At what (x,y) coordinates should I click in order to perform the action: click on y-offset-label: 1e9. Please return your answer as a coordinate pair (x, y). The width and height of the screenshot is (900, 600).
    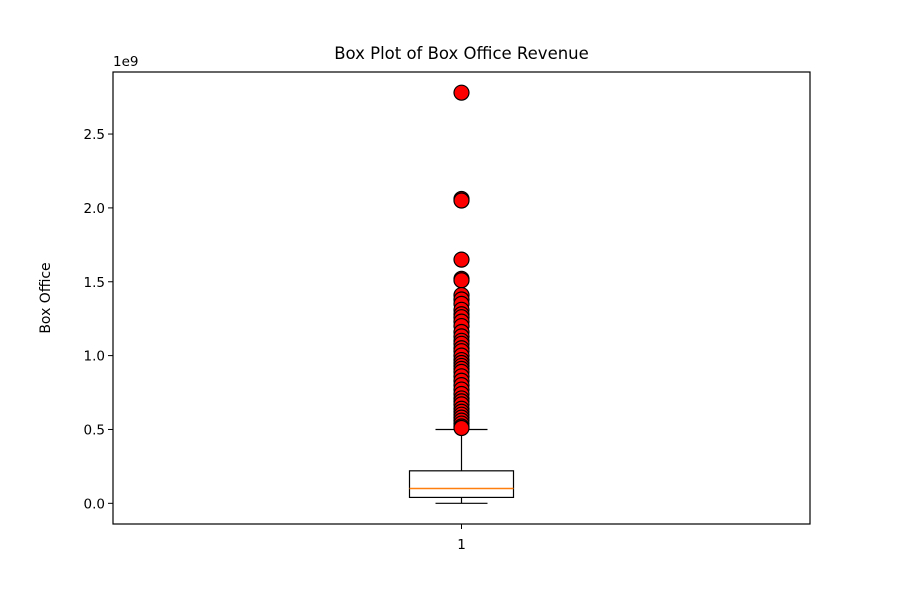
    Looking at the image, I should click on (125, 62).